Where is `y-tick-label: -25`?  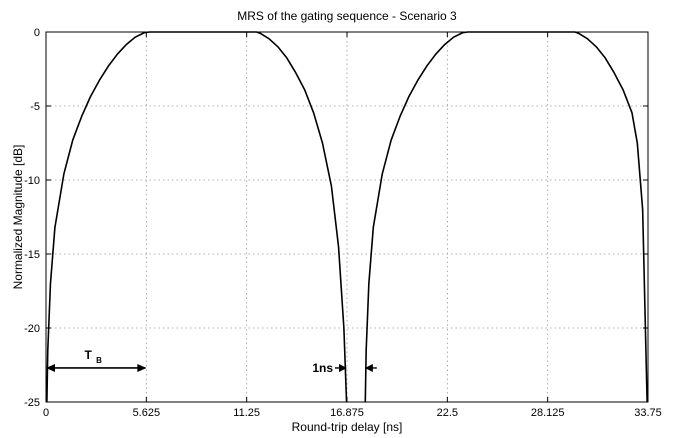 y-tick-label: -25 is located at coordinates (32, 403).